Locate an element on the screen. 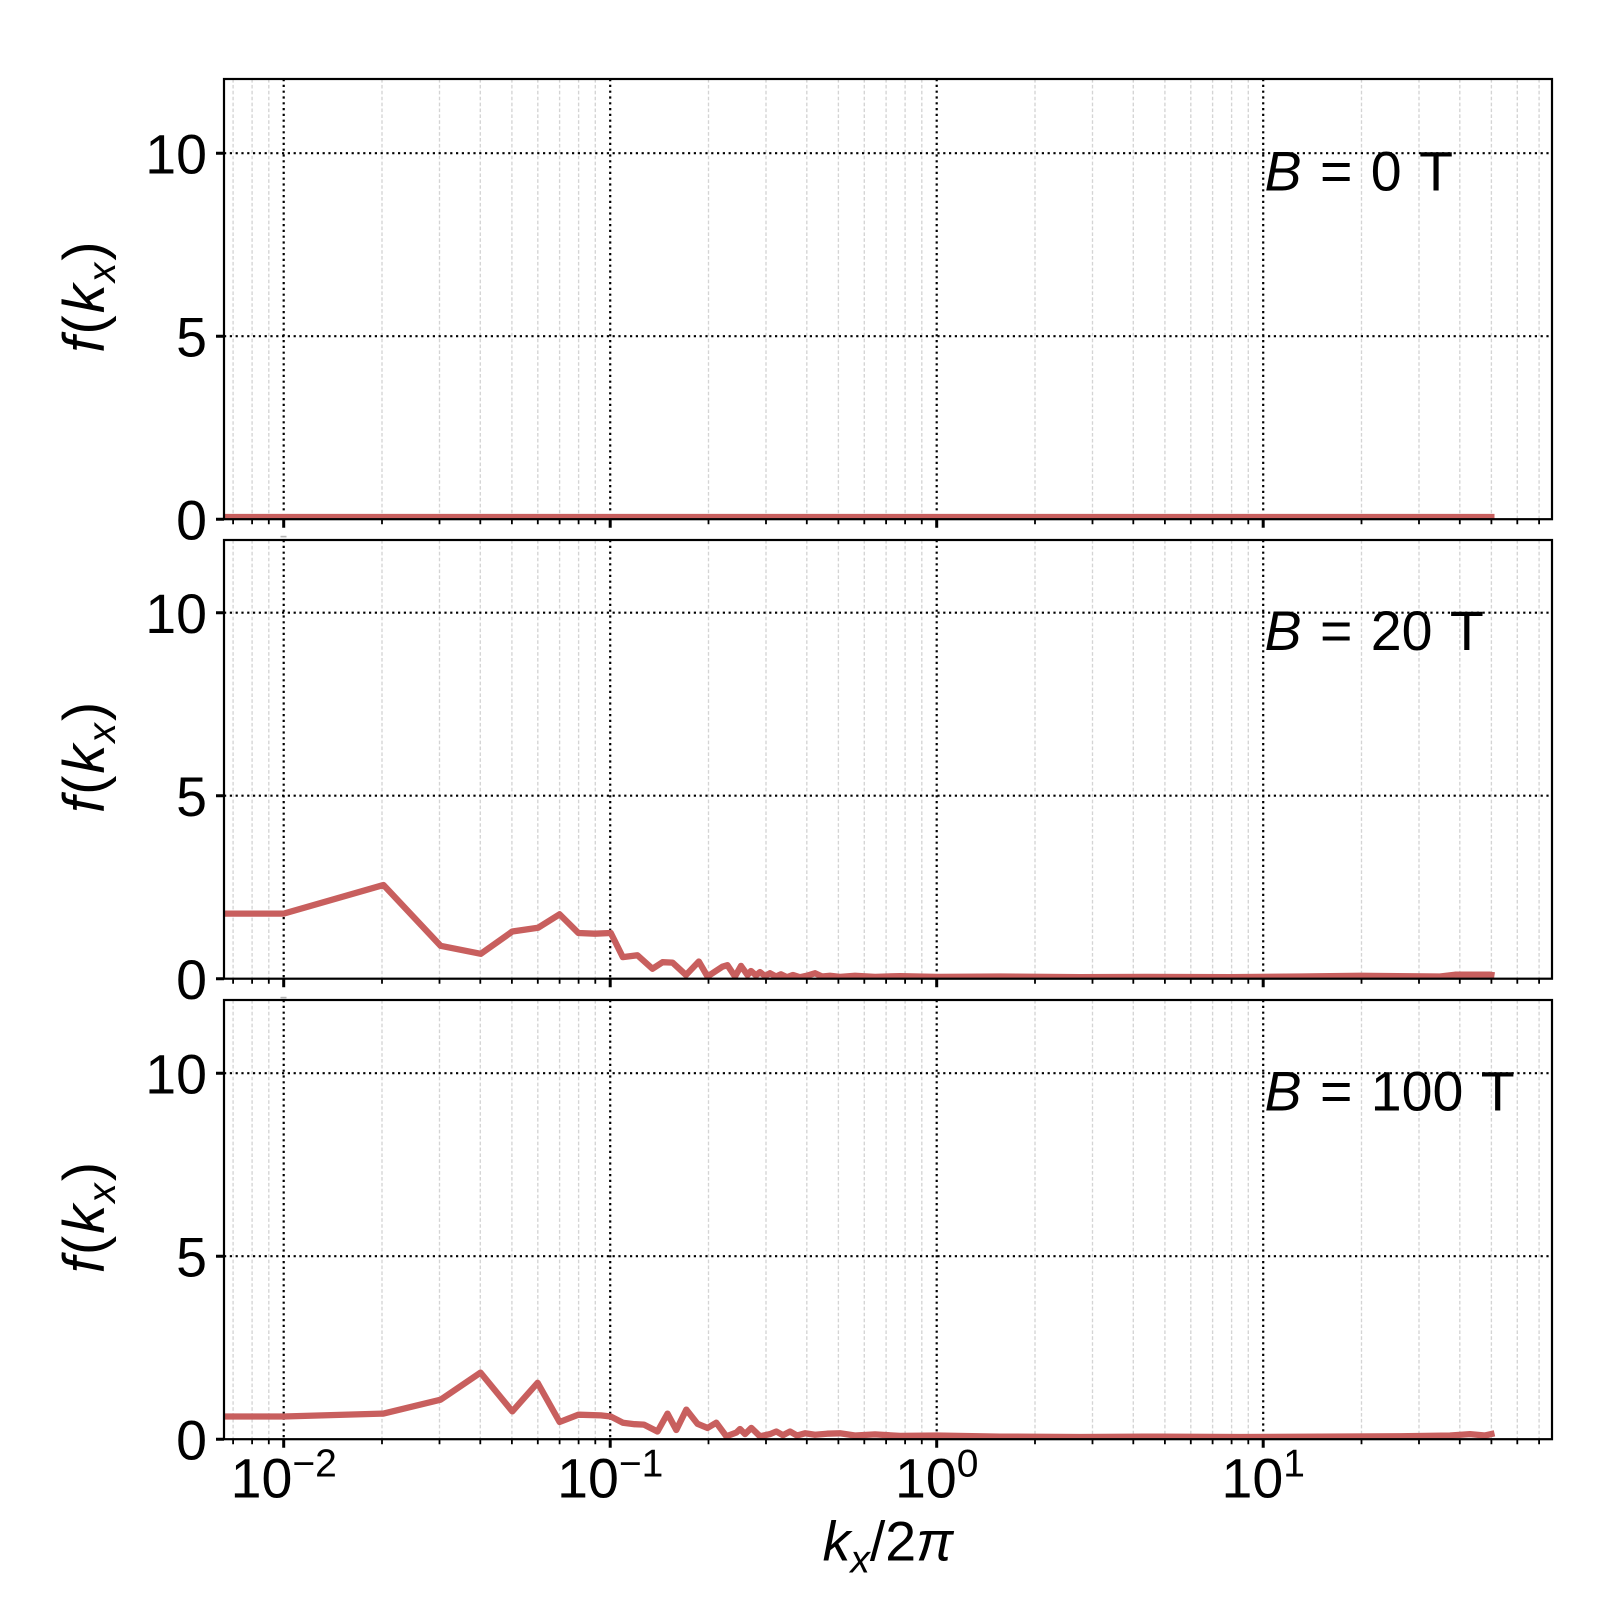 The image size is (1600, 1600). svg-text: 10−2 is located at coordinates (284, 1476).